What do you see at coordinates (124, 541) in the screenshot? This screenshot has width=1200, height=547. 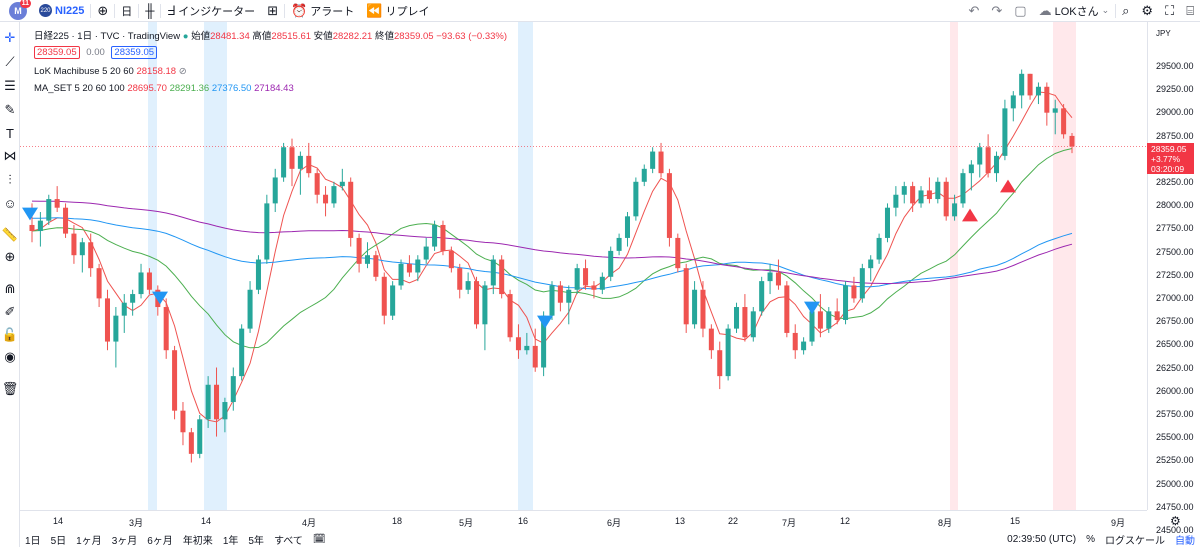 I see `range-button: 3ヶ月` at bounding box center [124, 541].